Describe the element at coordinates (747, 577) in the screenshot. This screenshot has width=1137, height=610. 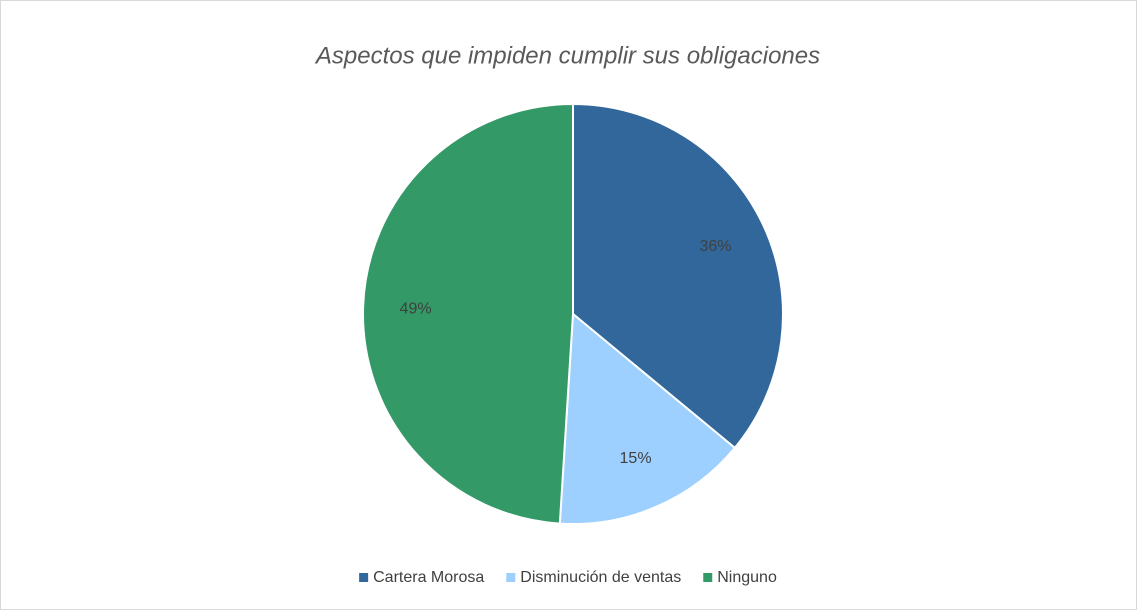
I see `legend-label: Ninguno` at that location.